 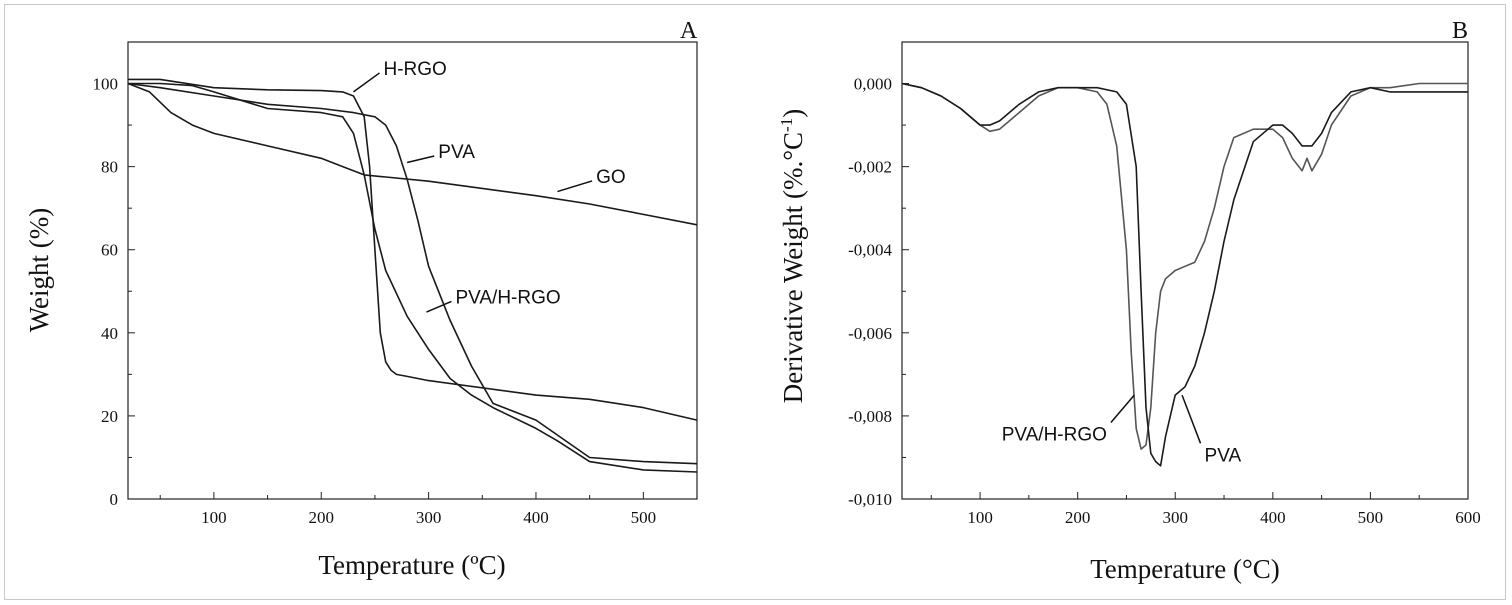 What do you see at coordinates (429, 517) in the screenshot?
I see `panel-a-x-tick-label: 300` at bounding box center [429, 517].